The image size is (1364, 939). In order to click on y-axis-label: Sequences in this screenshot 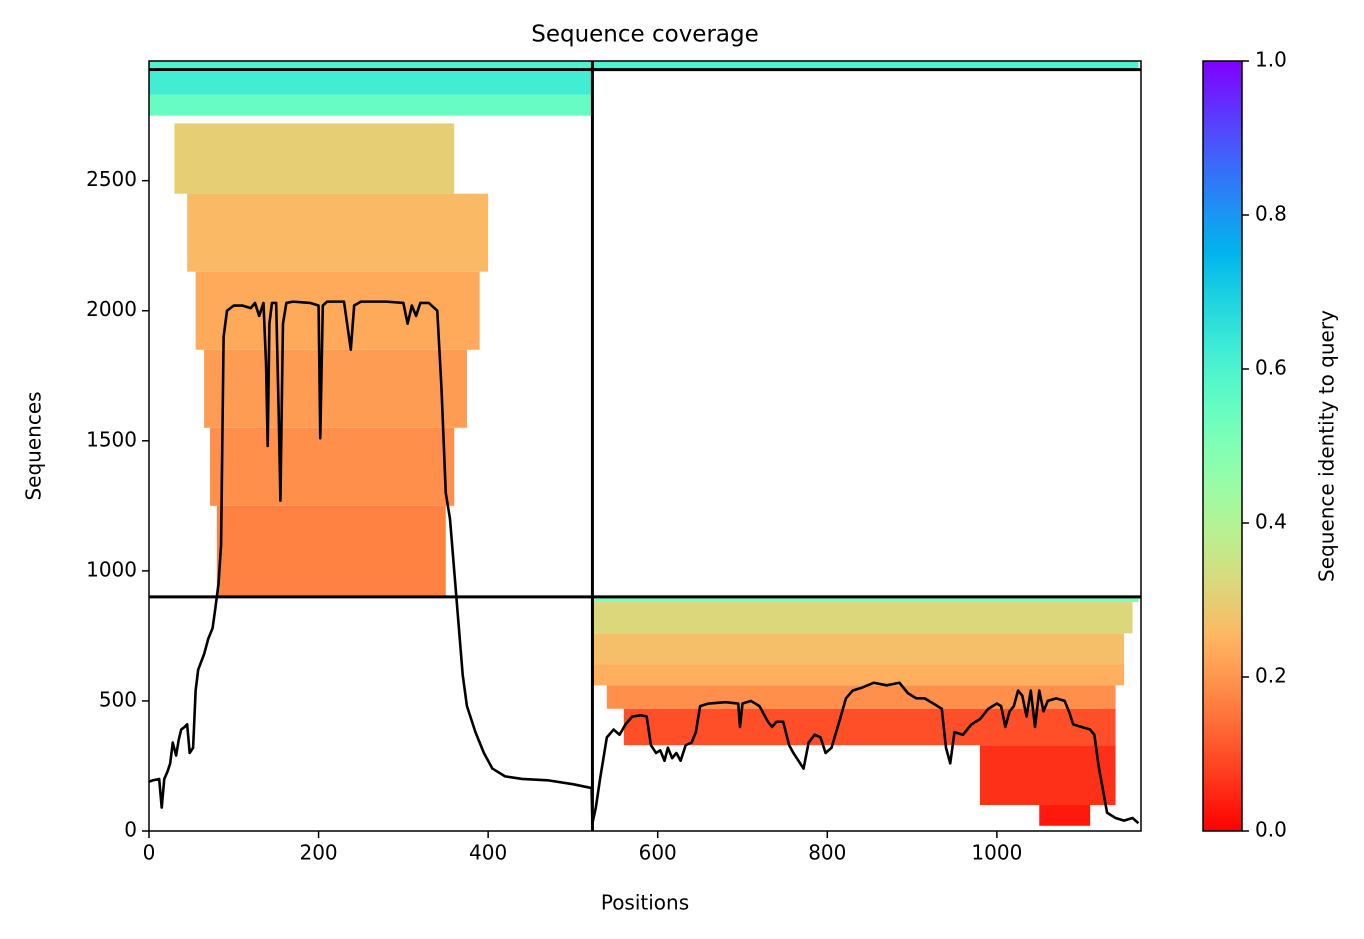, I will do `click(34, 445)`.